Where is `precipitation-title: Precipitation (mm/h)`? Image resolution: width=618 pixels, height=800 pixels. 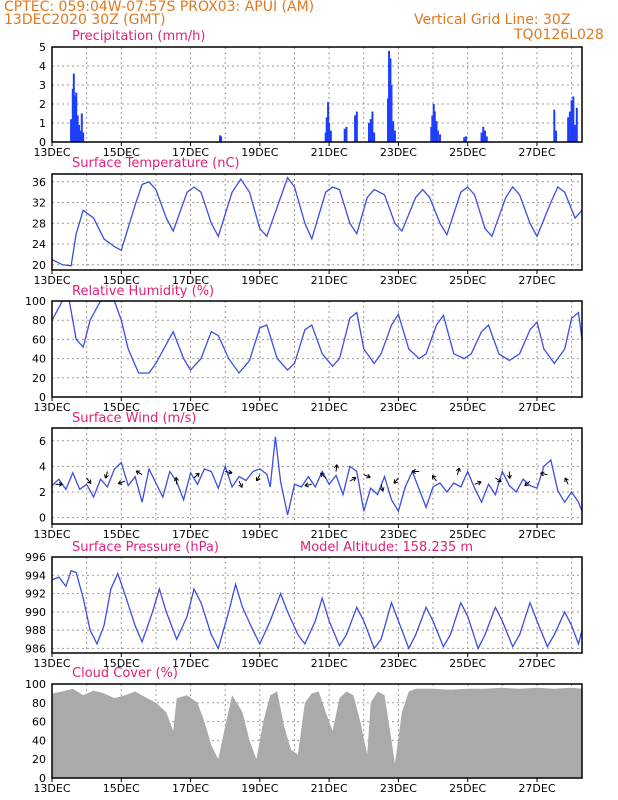
precipitation-title: Precipitation (mm/h) is located at coordinates (139, 36).